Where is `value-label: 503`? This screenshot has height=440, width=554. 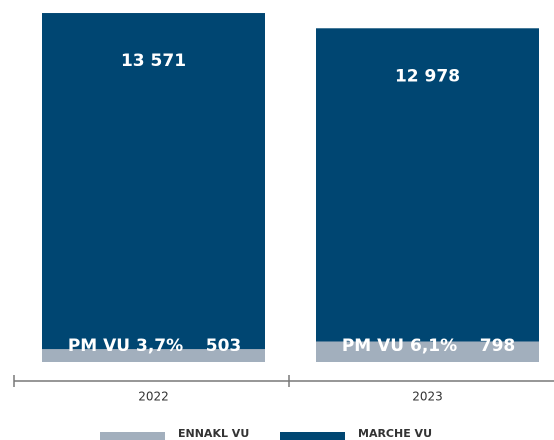
value-label: 503 is located at coordinates (224, 346).